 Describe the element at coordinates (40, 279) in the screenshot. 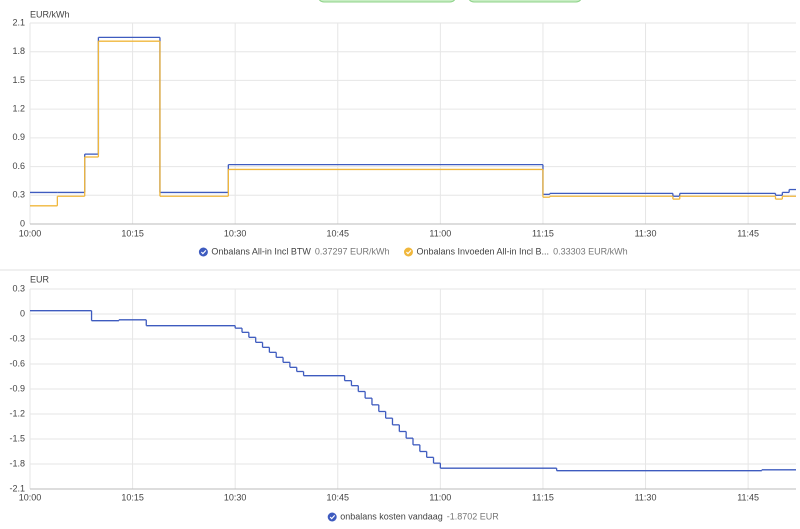

I see `y-axis-label: EUR` at that location.